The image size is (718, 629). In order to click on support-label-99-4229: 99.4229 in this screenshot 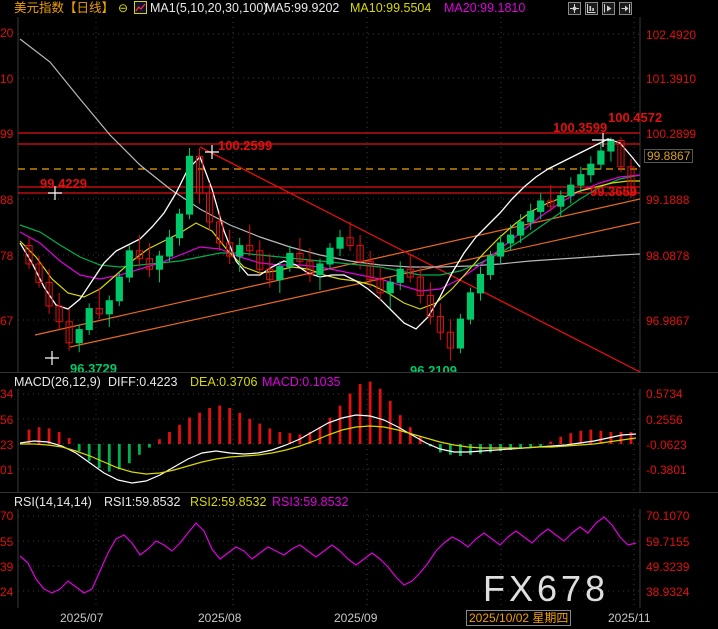, I will do `click(63, 183)`.